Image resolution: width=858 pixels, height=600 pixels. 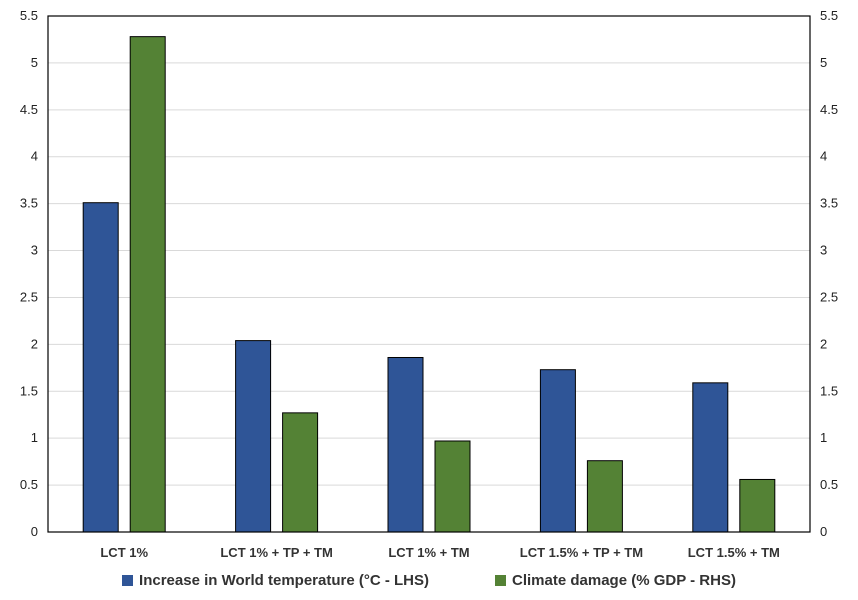 I want to click on legend-label-temperature: Increase in World temperature (°C - LHS), so click(x=284, y=580).